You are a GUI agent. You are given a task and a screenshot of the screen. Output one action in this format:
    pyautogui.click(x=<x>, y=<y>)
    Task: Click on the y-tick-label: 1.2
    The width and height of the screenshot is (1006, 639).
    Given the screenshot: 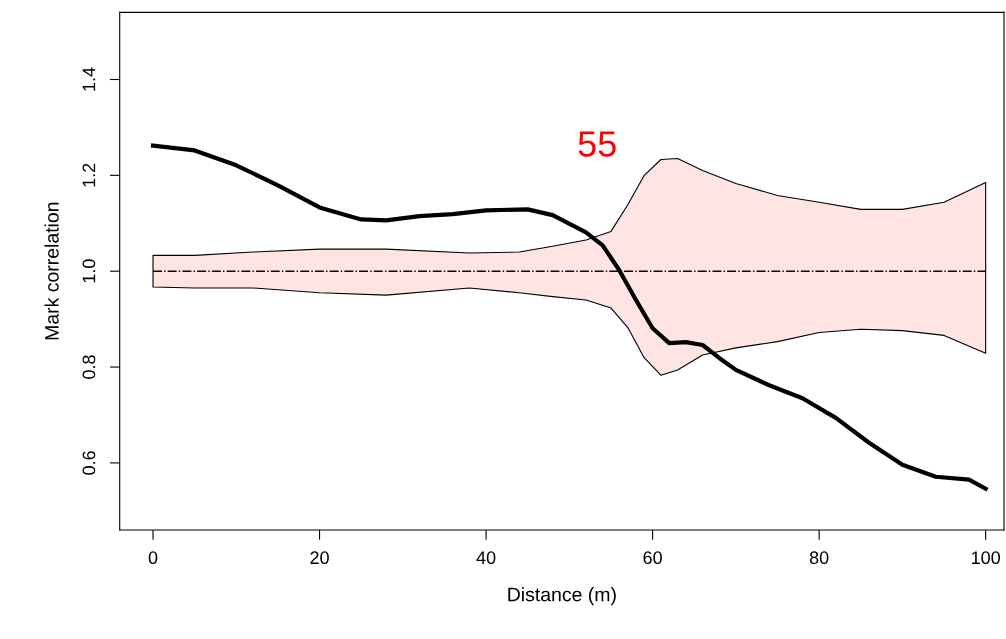 What is the action you would take?
    pyautogui.click(x=89, y=175)
    